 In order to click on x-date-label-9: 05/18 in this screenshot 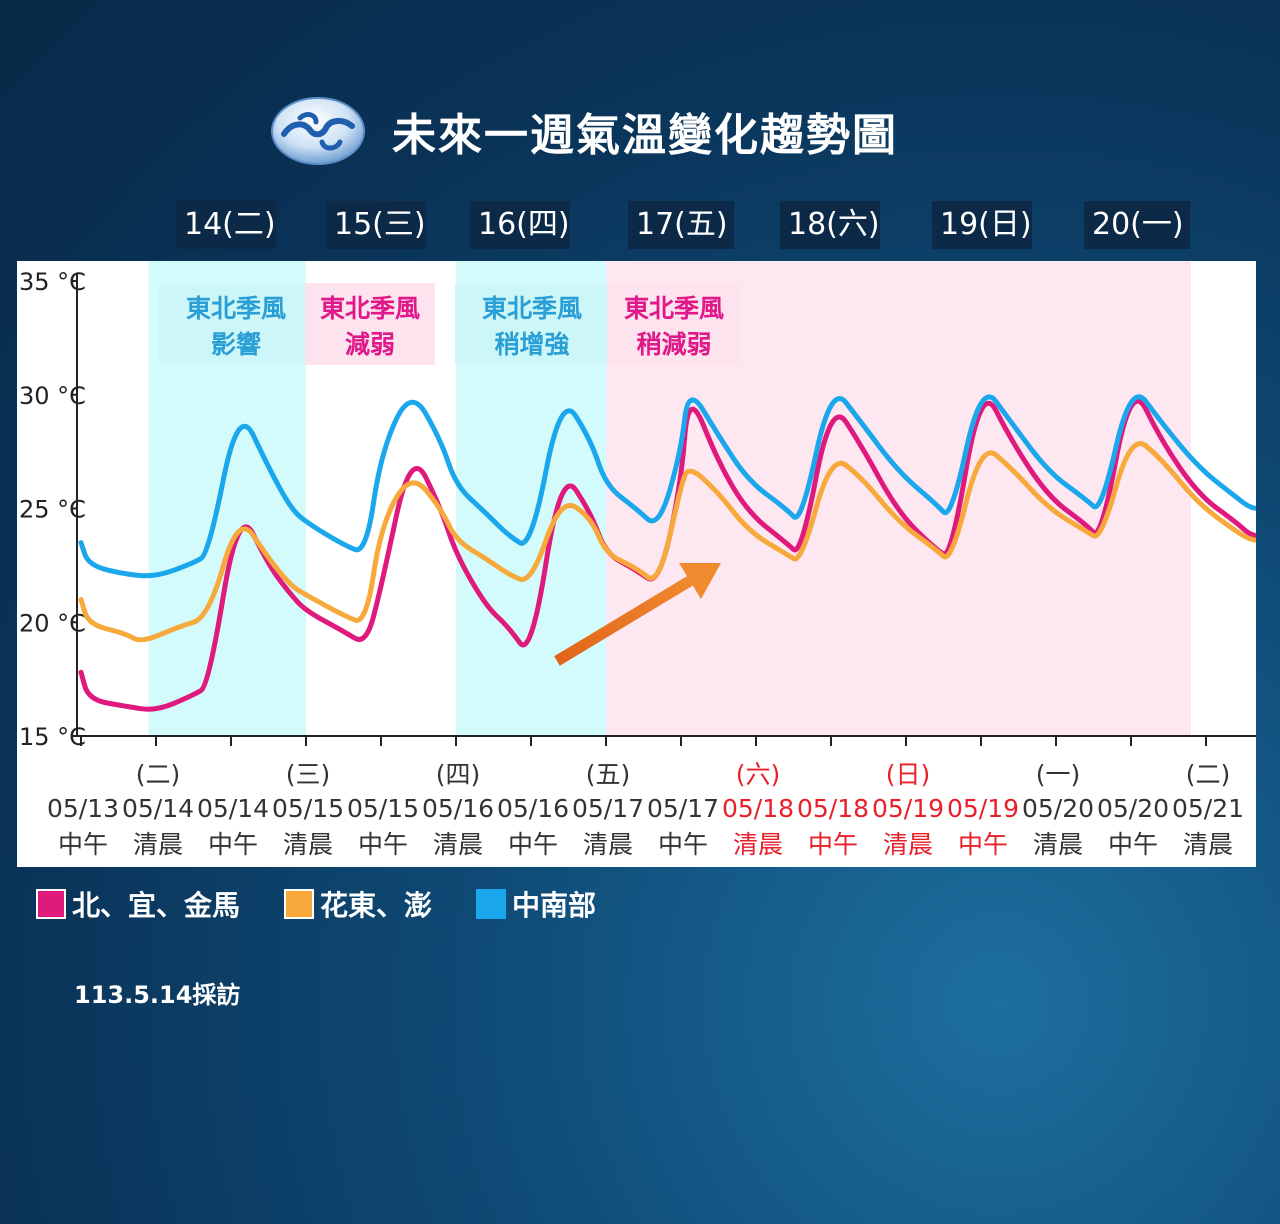, I will do `click(758, 808)`.